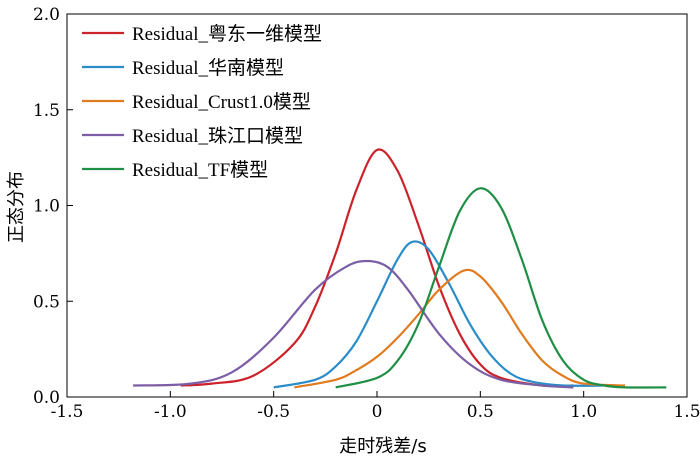 Image resolution: width=700 pixels, height=463 pixels. What do you see at coordinates (382, 446) in the screenshot?
I see `x-axis-label: 走时残差/s` at bounding box center [382, 446].